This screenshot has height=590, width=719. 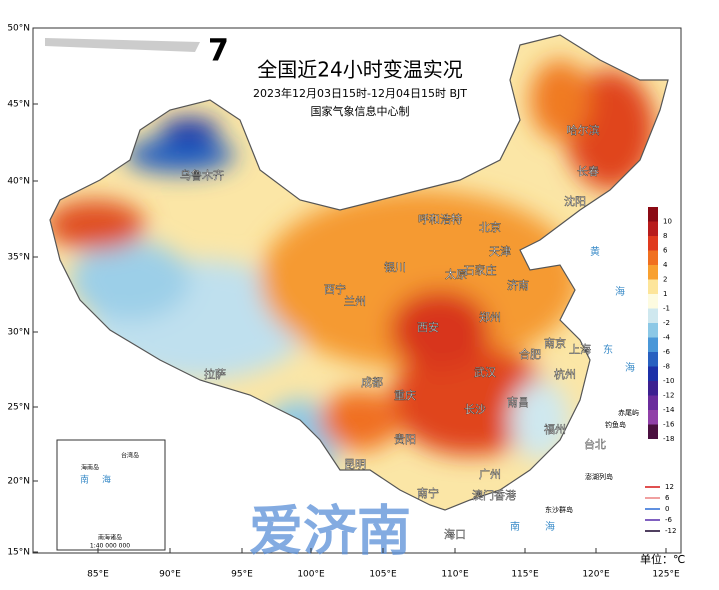 What do you see at coordinates (588, 171) in the screenshot?
I see `city-label: 长春` at bounding box center [588, 171].